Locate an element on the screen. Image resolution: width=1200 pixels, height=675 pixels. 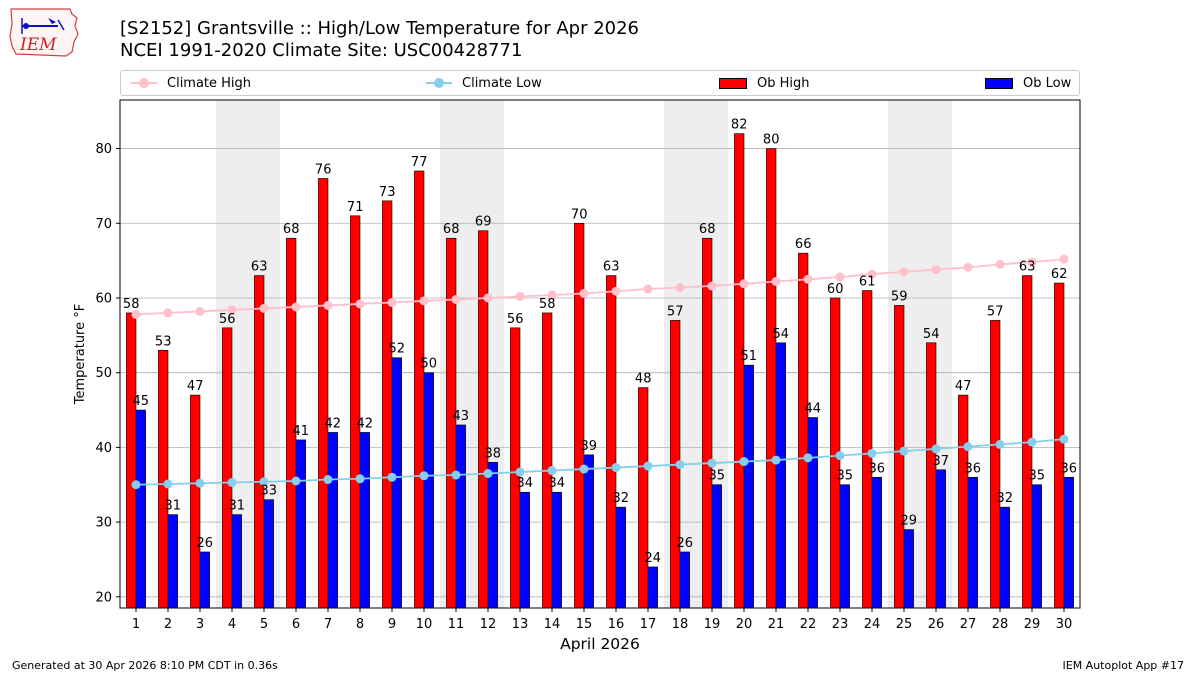
ob-low-label-18: 26 is located at coordinates (685, 543).